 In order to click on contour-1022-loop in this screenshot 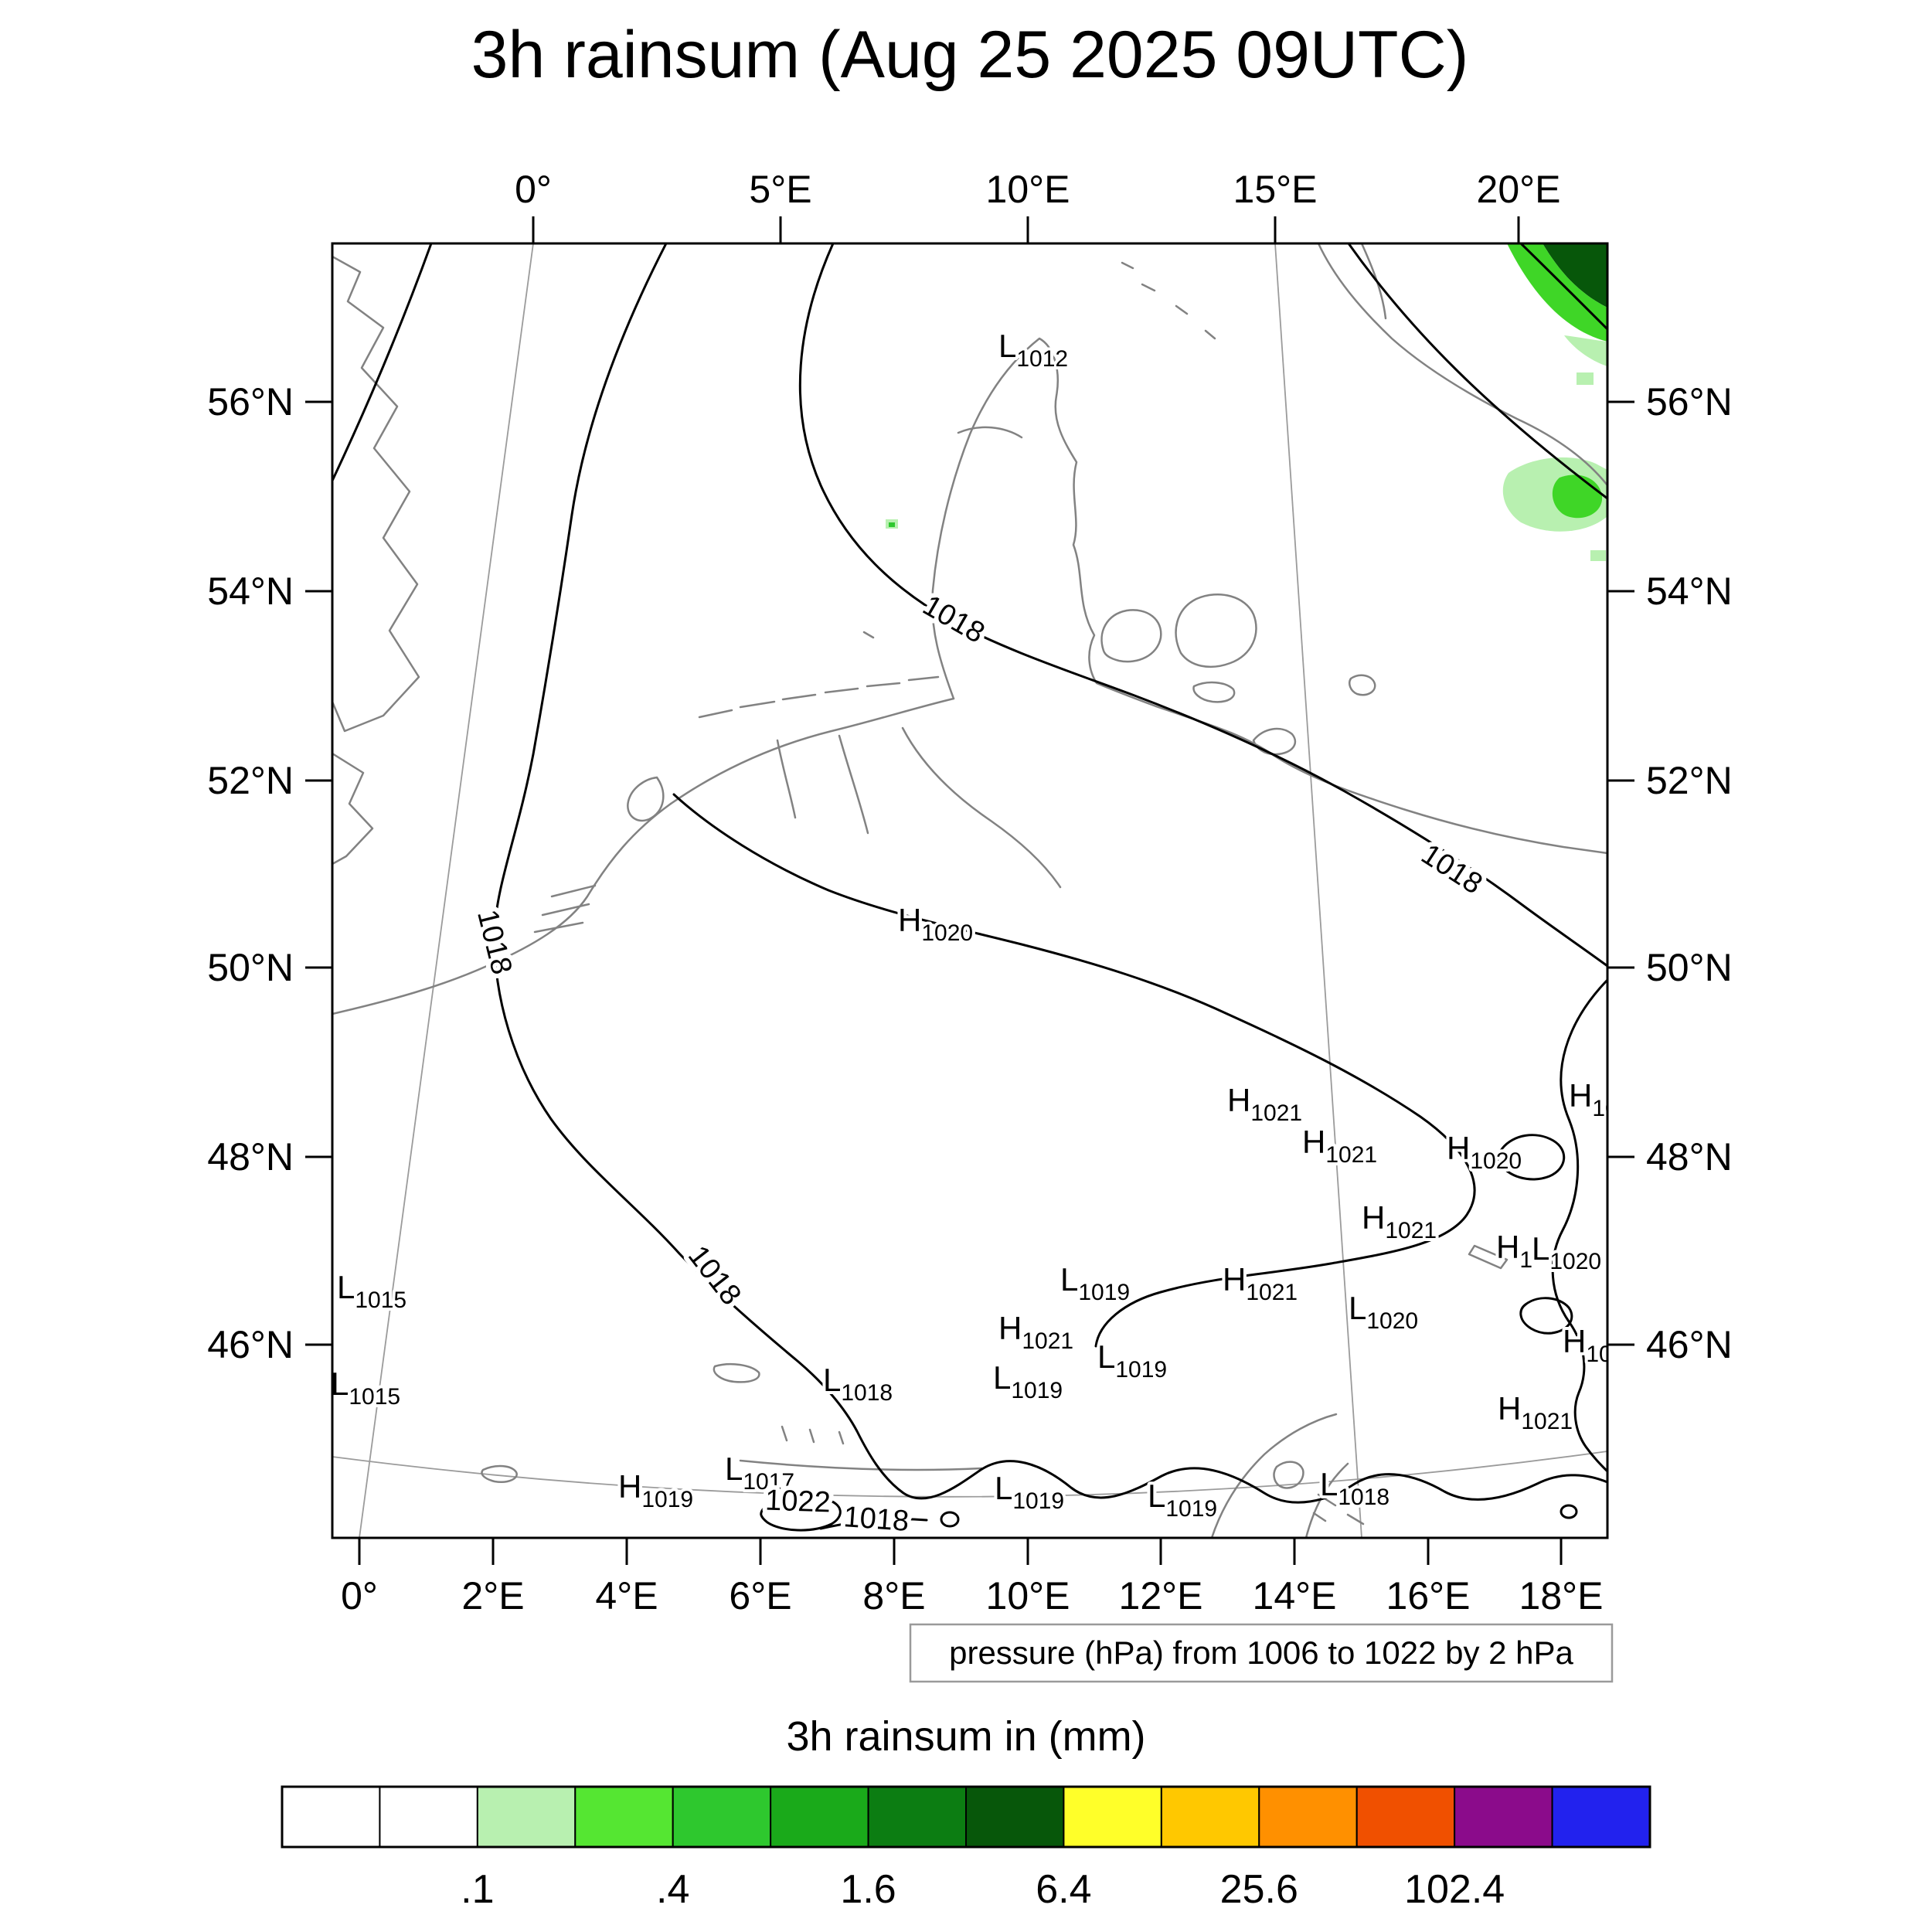, I will do `click(801, 1513)`.